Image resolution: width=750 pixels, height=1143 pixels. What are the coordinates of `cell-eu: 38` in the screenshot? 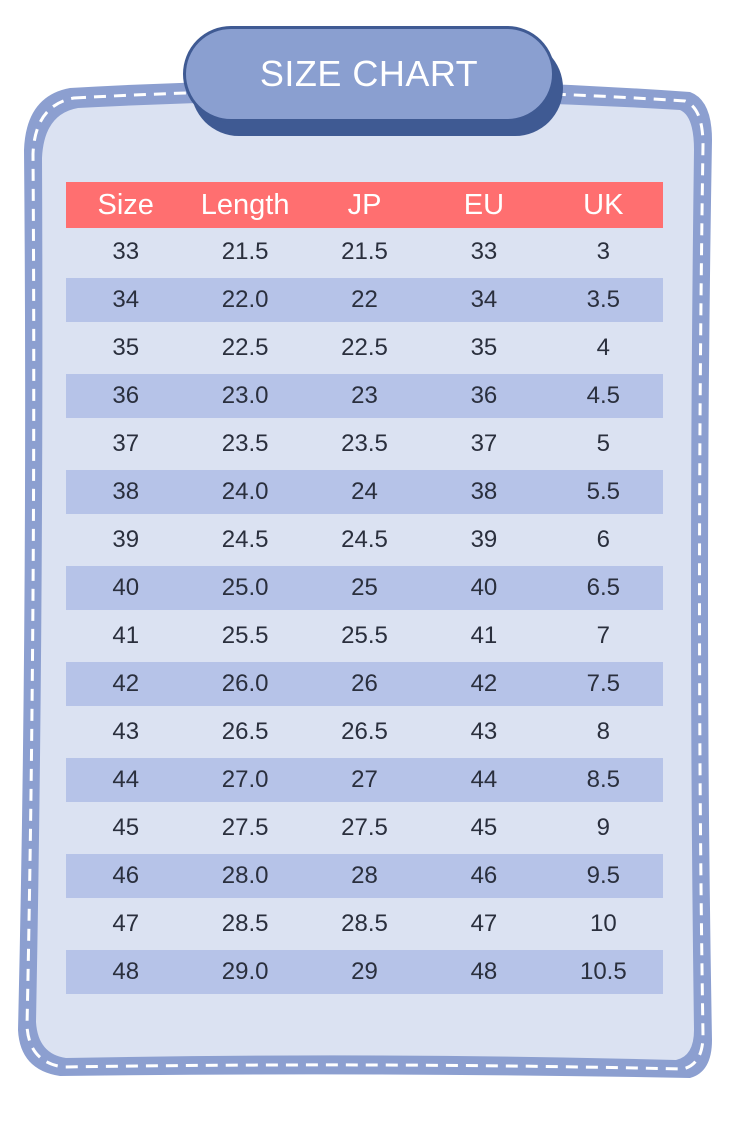 It's located at (484, 491).